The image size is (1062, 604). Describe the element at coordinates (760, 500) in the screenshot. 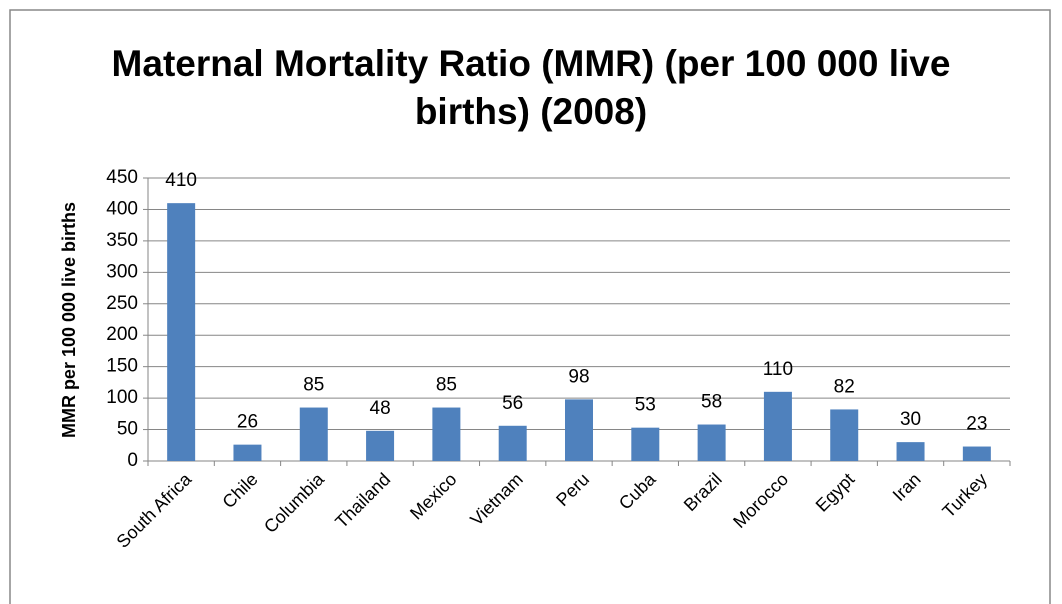

I see `x-tick-label: Morocco` at that location.